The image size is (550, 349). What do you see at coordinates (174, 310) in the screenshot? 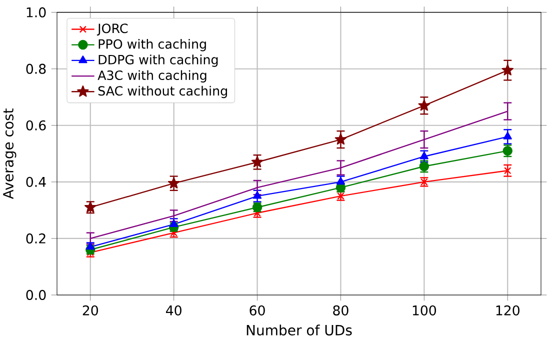
I see `x-tick-label: 40` at bounding box center [174, 310].